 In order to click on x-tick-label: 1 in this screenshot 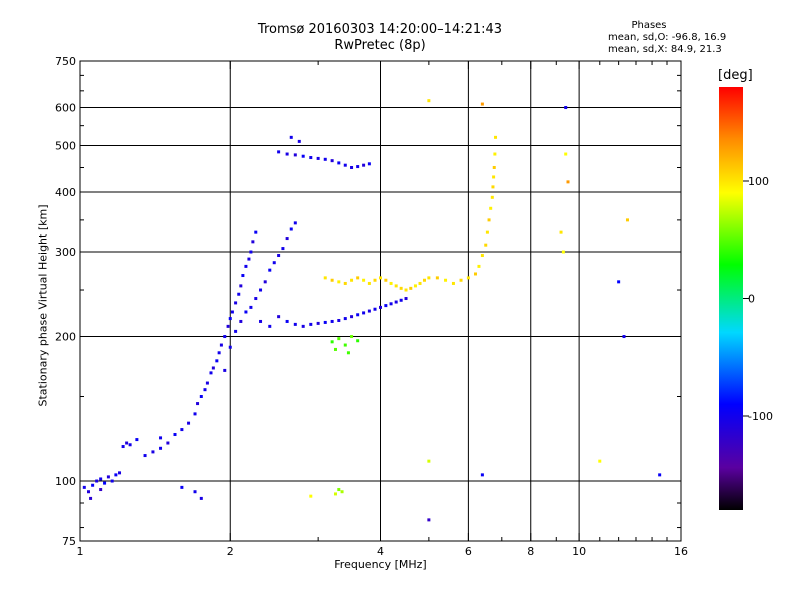, I will do `click(80, 551)`.